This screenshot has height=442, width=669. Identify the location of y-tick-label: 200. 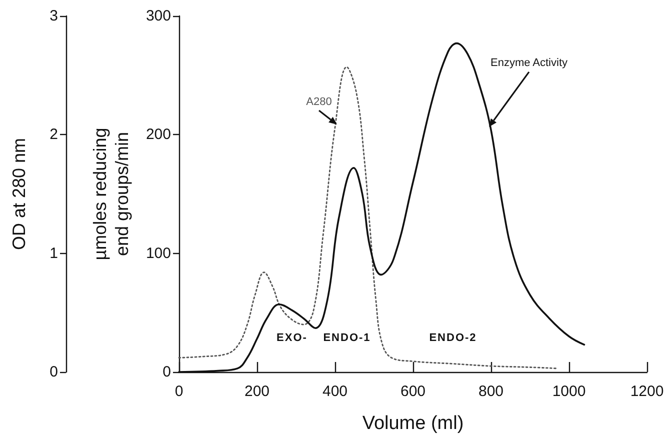
(158, 135).